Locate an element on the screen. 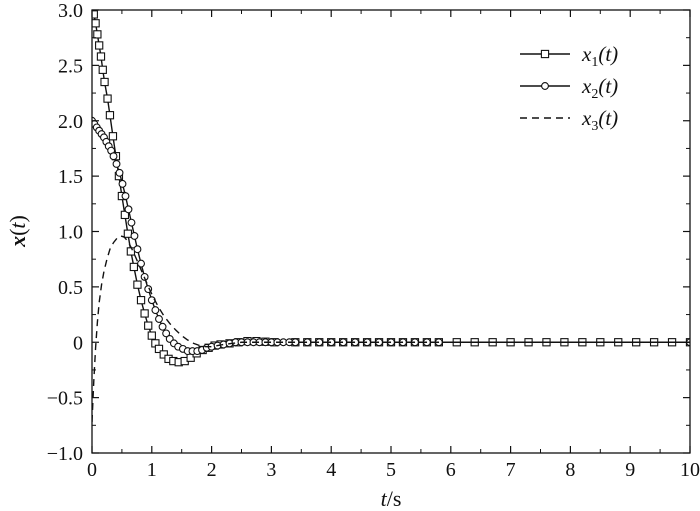 Image resolution: width=700 pixels, height=511 pixels. legend-item-x3(t): x3(t) is located at coordinates (569, 120).